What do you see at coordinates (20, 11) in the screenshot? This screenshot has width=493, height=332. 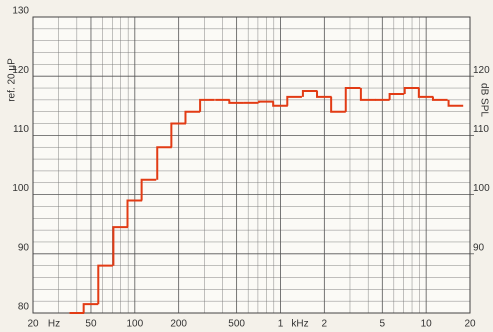 I see `y-tick-label: 130` at bounding box center [20, 11].